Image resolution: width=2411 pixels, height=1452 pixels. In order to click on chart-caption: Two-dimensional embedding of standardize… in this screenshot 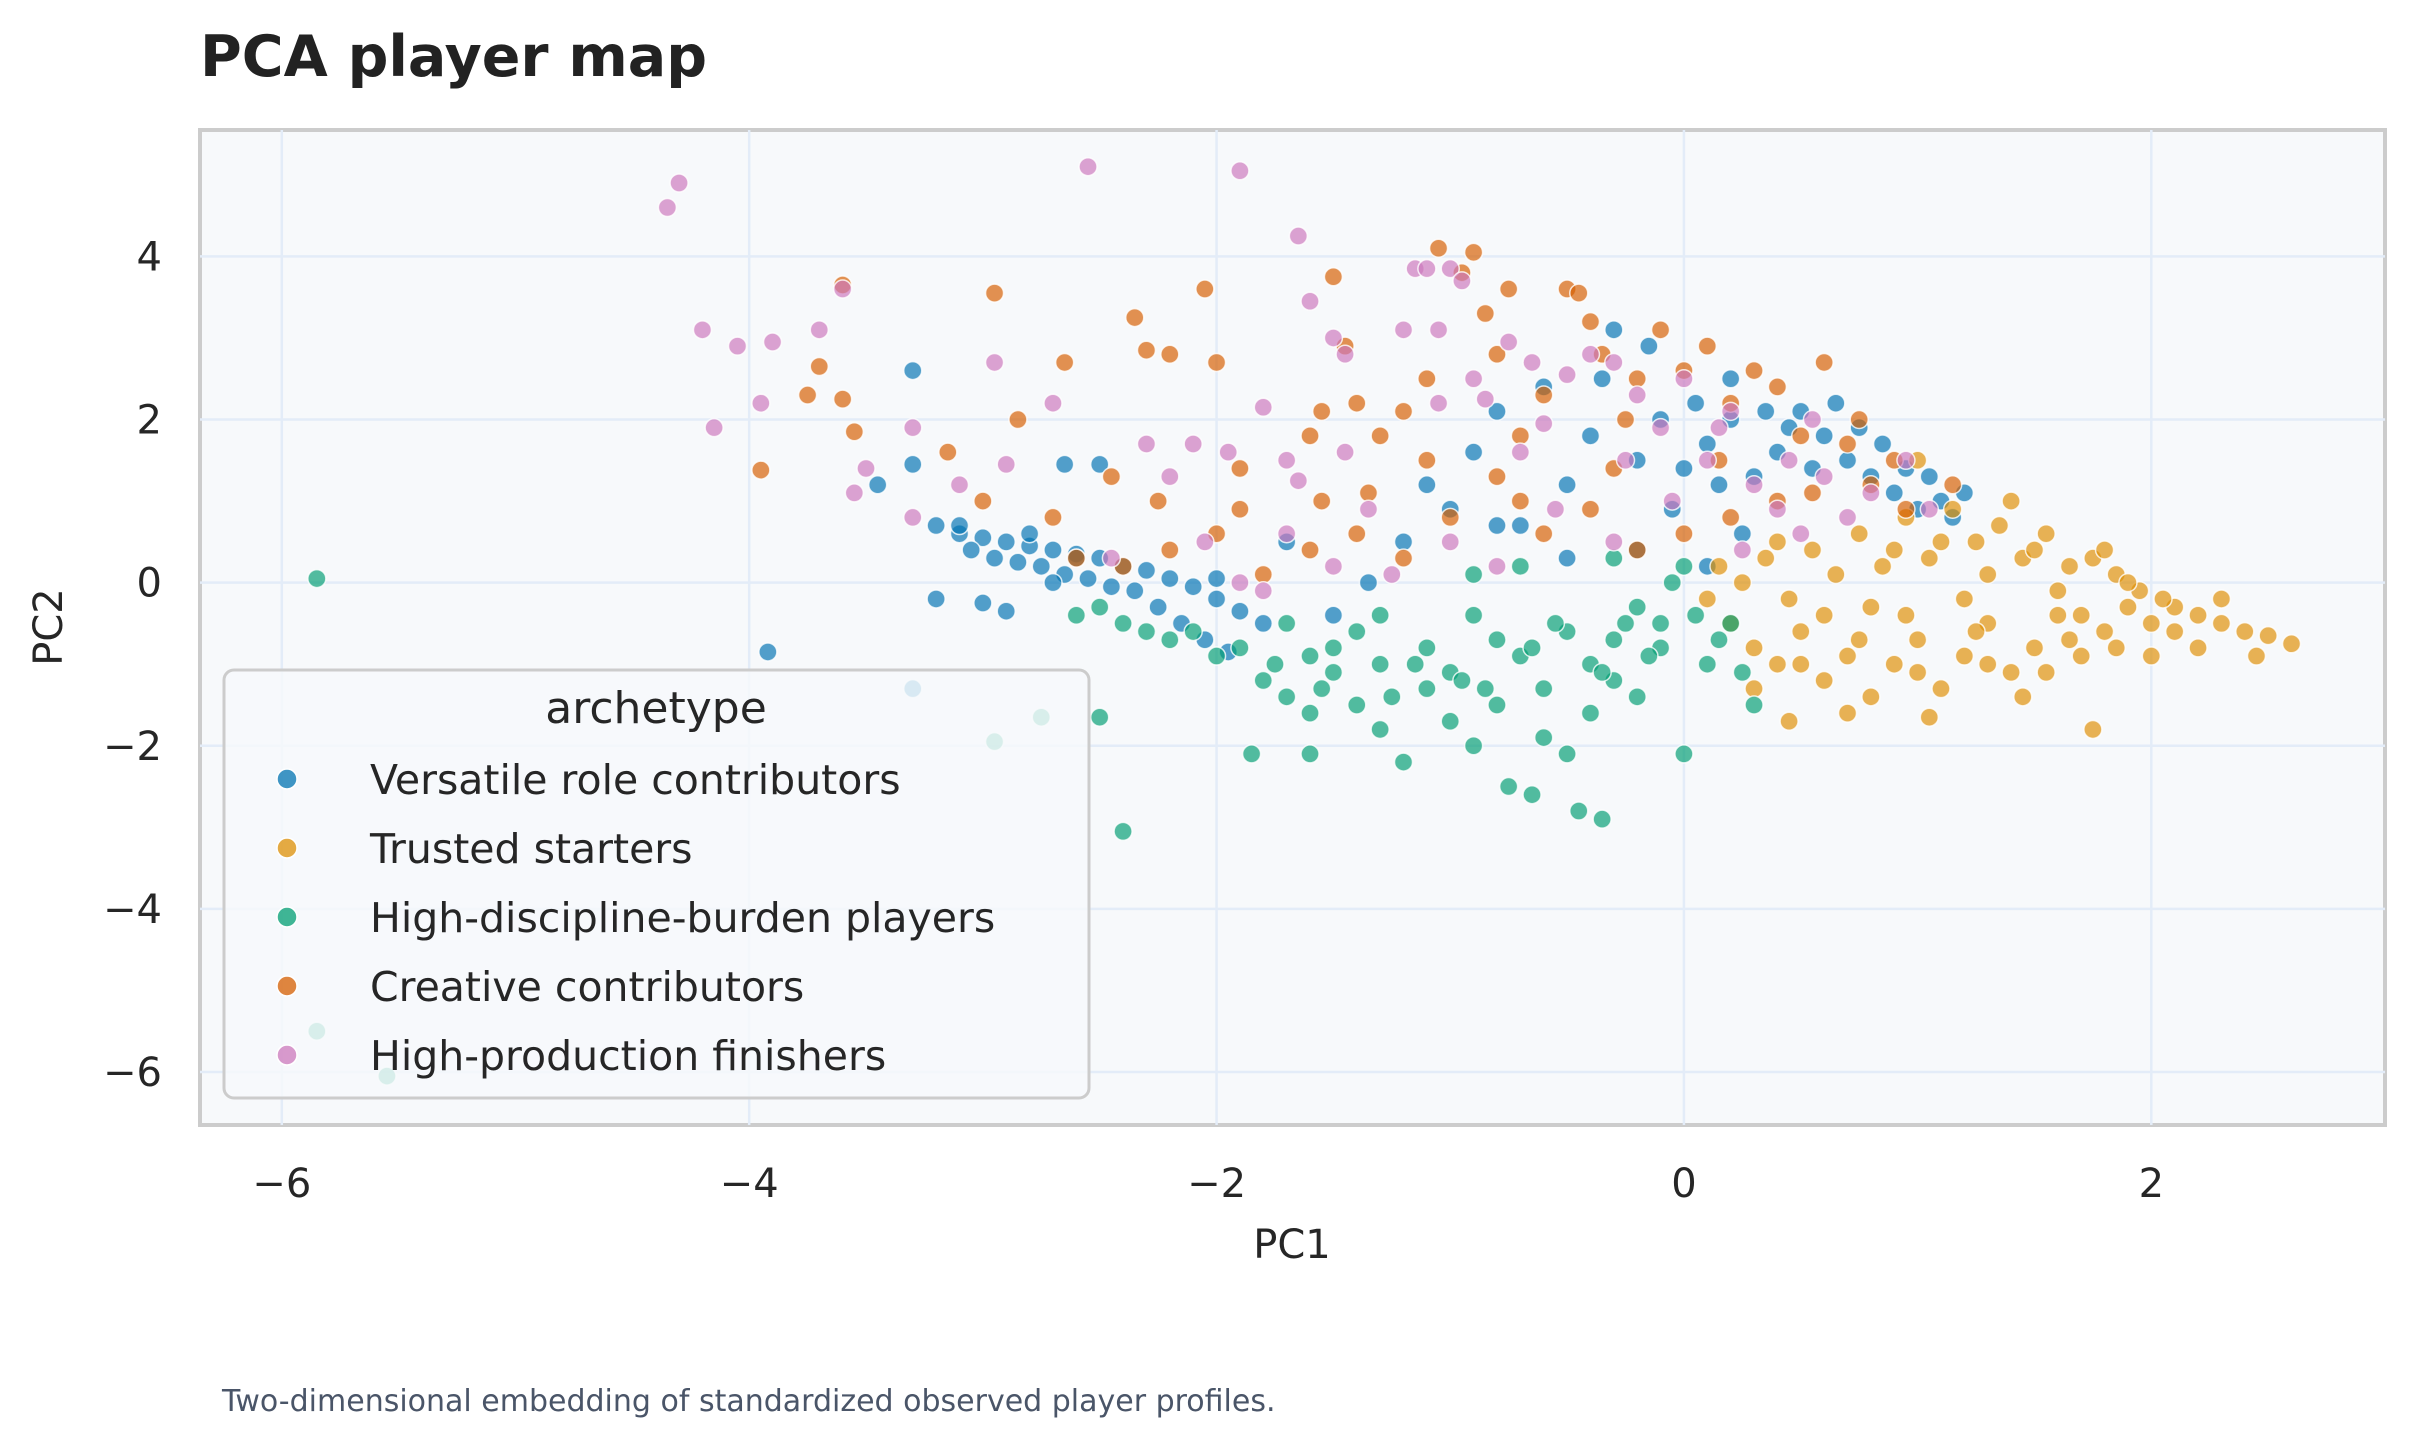, I will do `click(748, 1401)`.